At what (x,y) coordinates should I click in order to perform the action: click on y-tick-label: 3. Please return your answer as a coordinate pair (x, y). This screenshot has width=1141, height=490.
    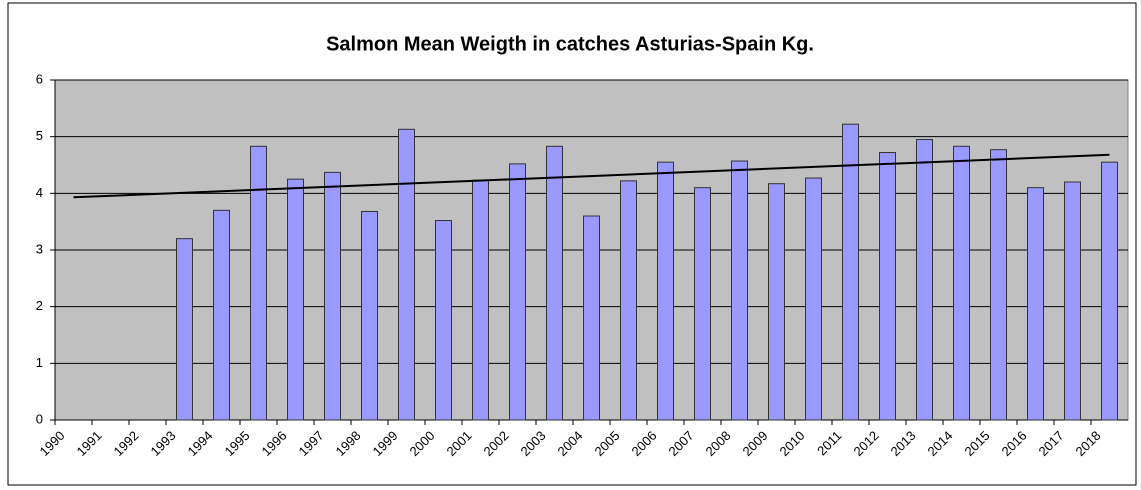
    Looking at the image, I should click on (39, 248).